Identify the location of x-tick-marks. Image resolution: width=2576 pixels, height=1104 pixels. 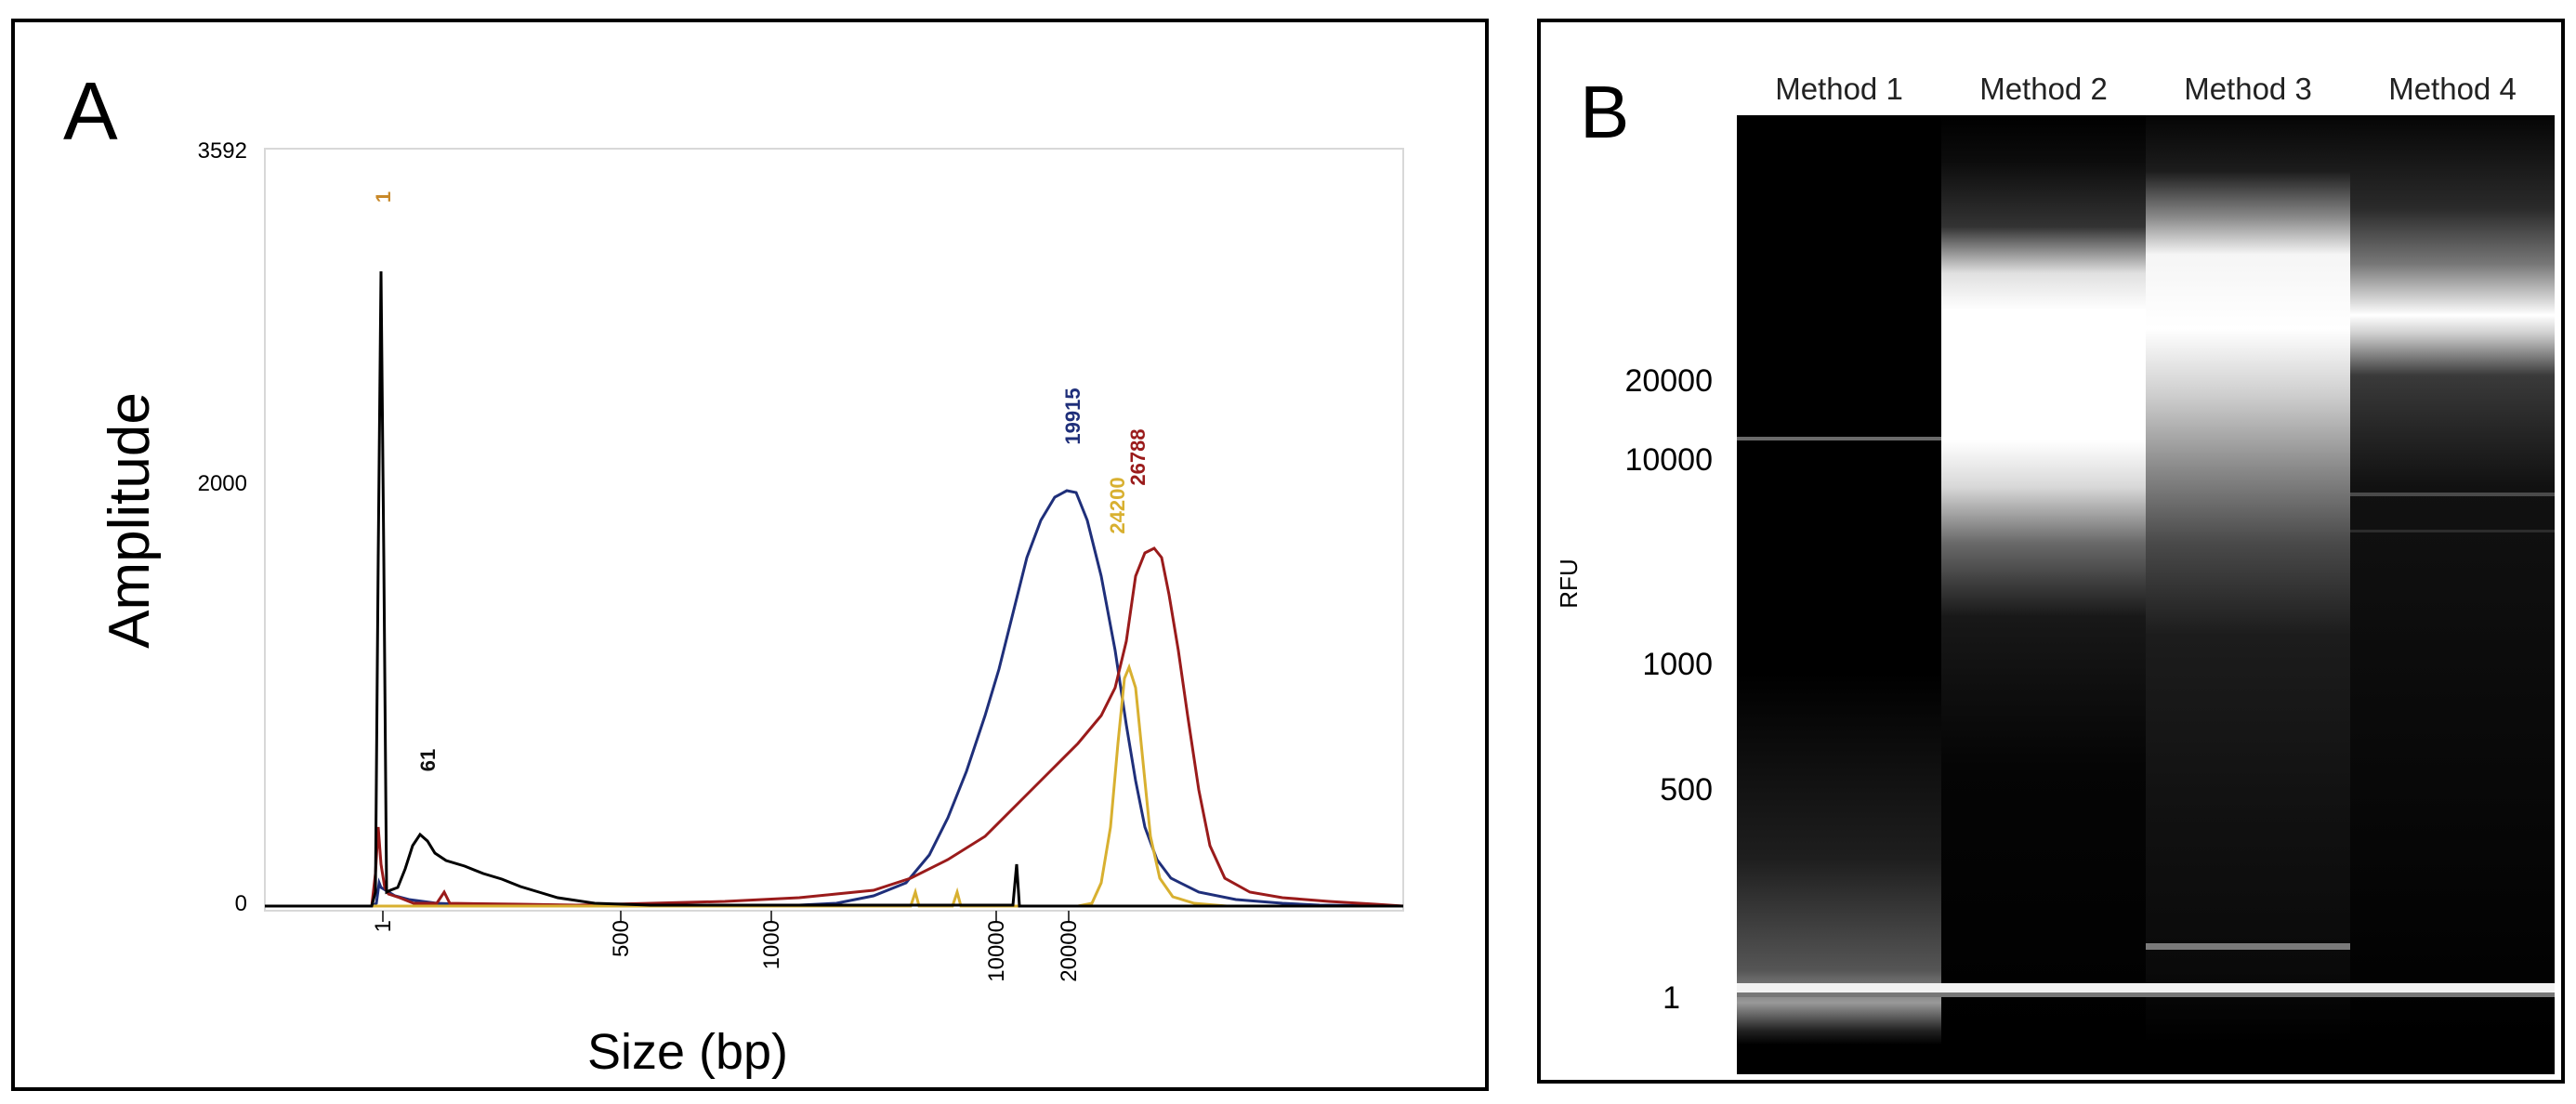
(726, 916).